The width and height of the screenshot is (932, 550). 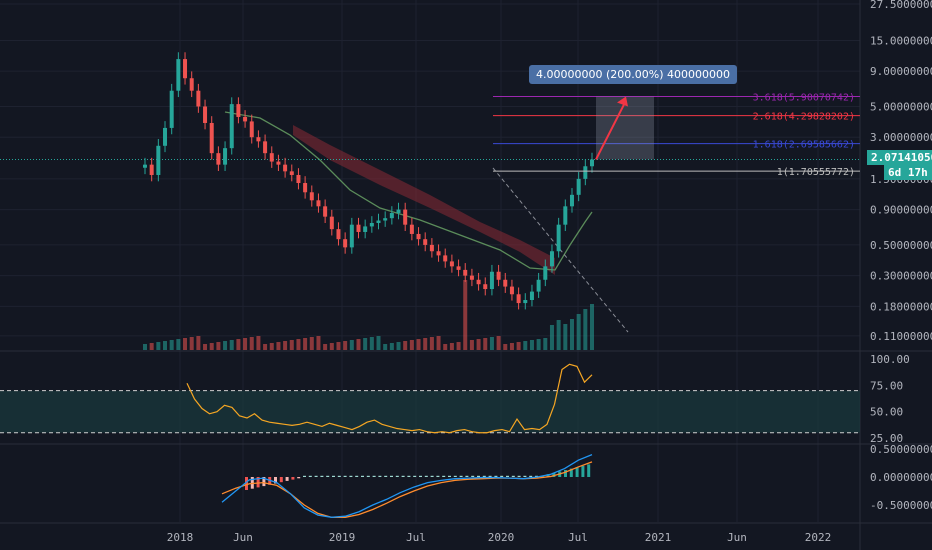 I want to click on rsi-band, so click(x=430, y=411).